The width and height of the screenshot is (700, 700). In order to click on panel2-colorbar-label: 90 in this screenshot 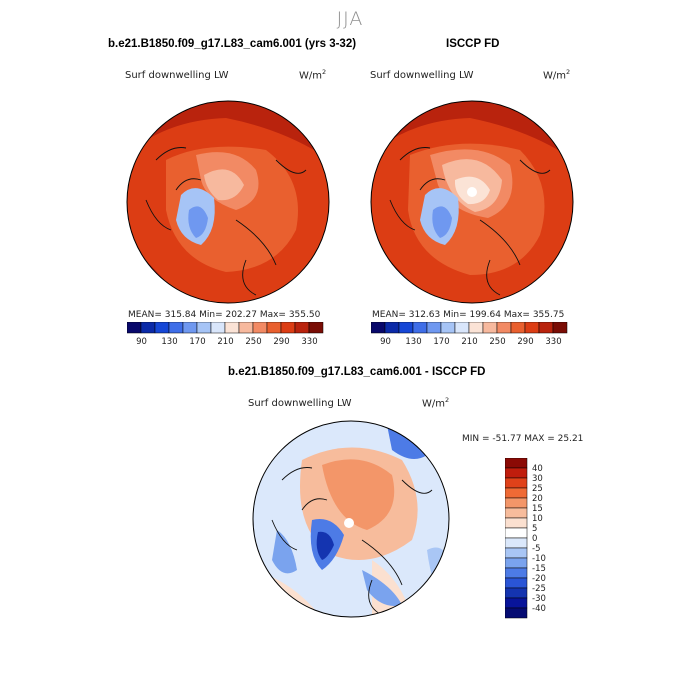, I will do `click(385, 342)`.